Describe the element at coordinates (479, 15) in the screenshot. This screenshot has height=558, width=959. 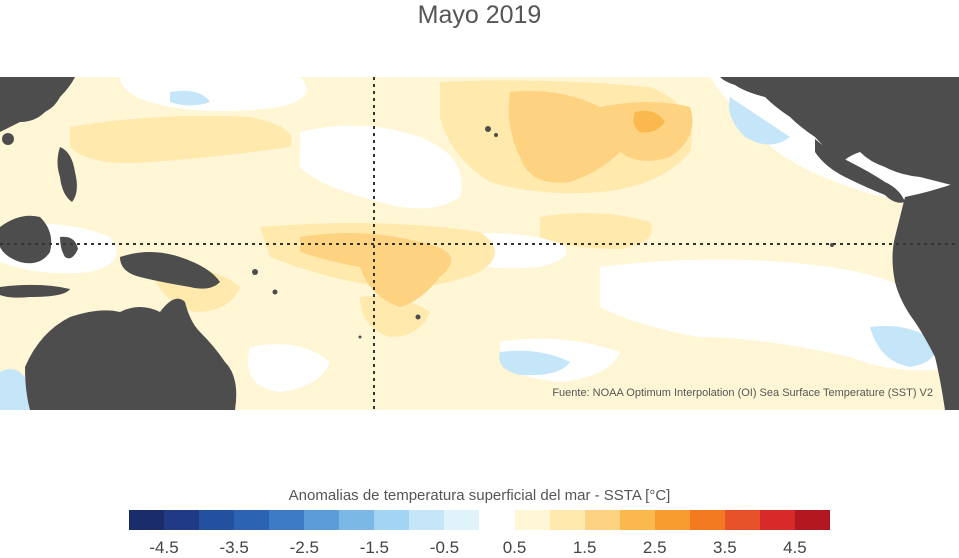
I see `map-title: Mayo 2019` at that location.